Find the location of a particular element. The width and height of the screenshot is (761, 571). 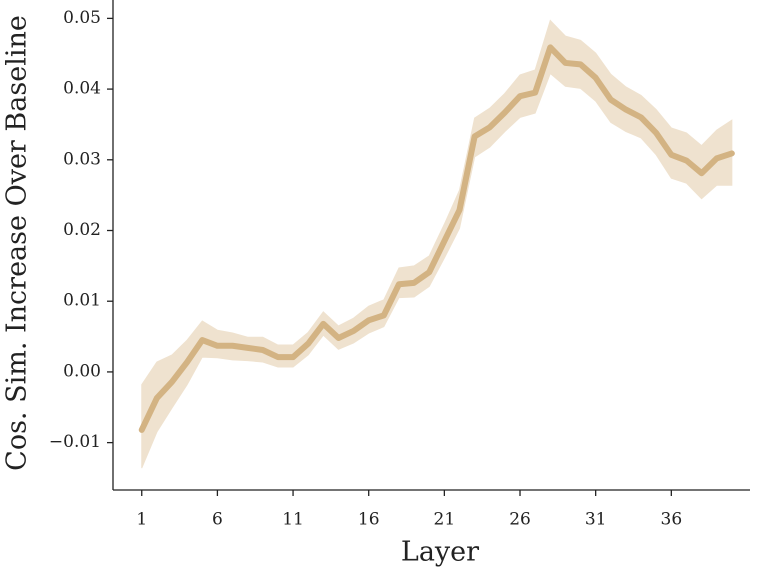

y-tick-label: 0.01 is located at coordinates (82, 301).